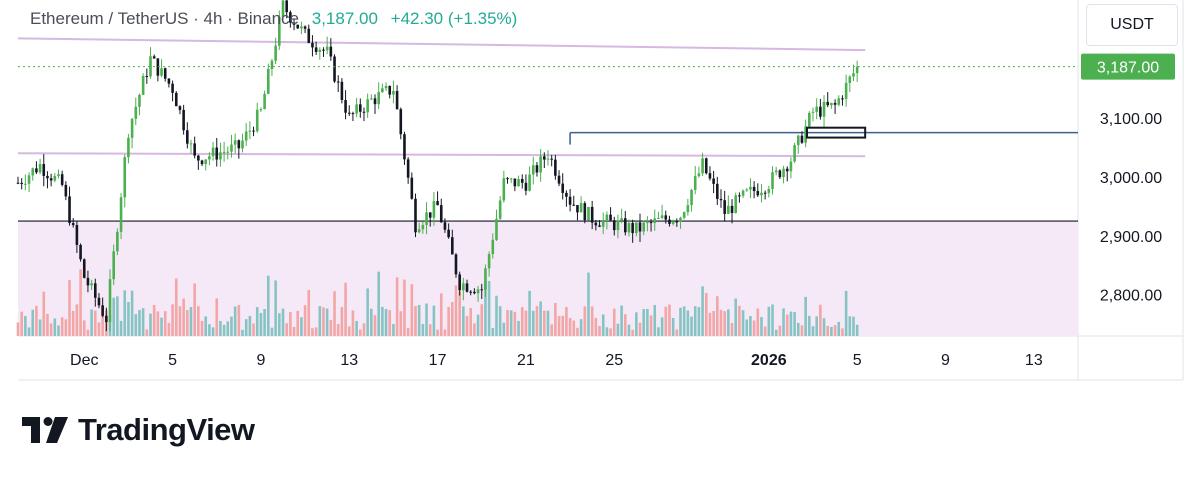 The width and height of the screenshot is (1200, 478). What do you see at coordinates (1132, 25) in the screenshot?
I see `currency-selector: USDT` at bounding box center [1132, 25].